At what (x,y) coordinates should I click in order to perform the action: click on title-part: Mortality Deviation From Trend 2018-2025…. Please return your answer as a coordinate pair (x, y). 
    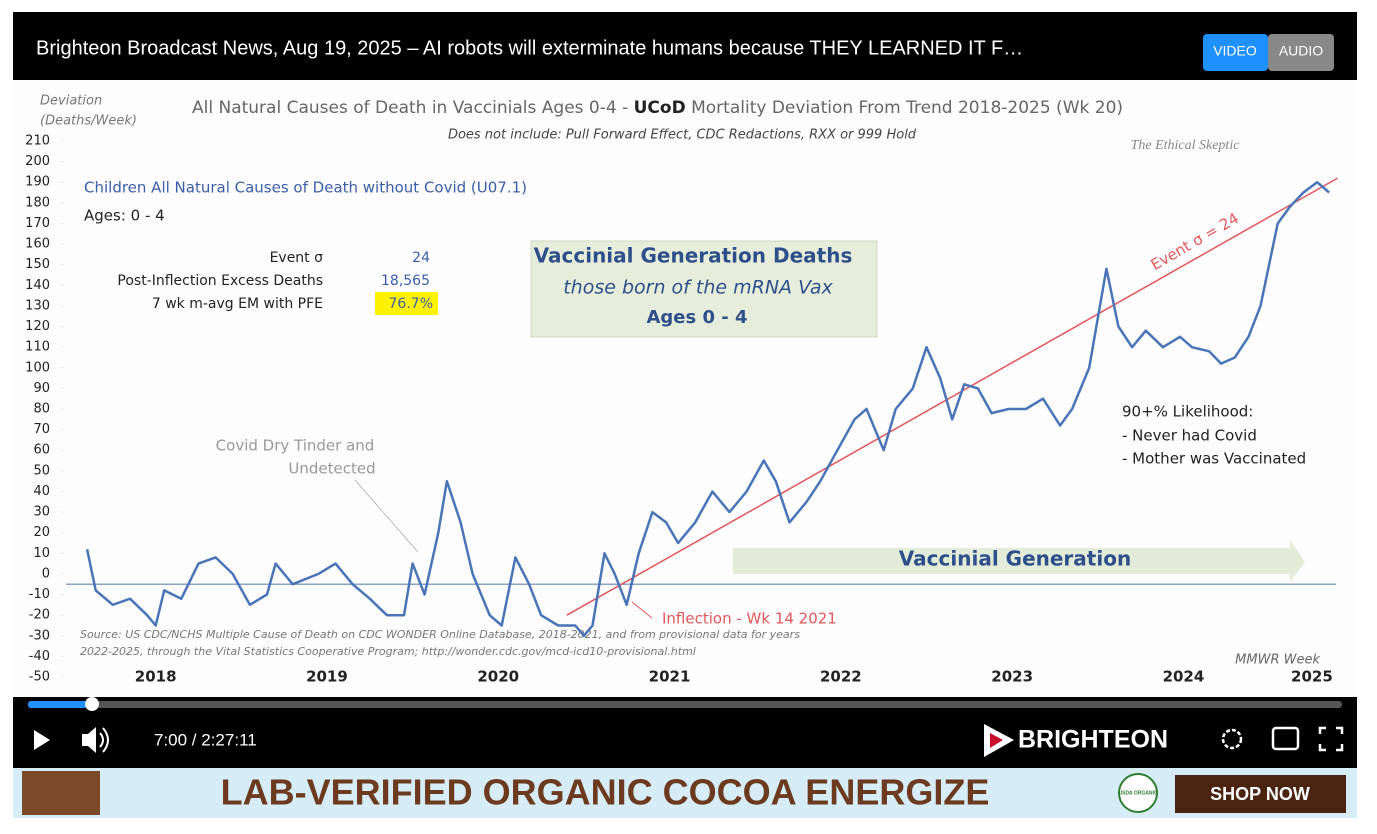
    Looking at the image, I should click on (904, 108).